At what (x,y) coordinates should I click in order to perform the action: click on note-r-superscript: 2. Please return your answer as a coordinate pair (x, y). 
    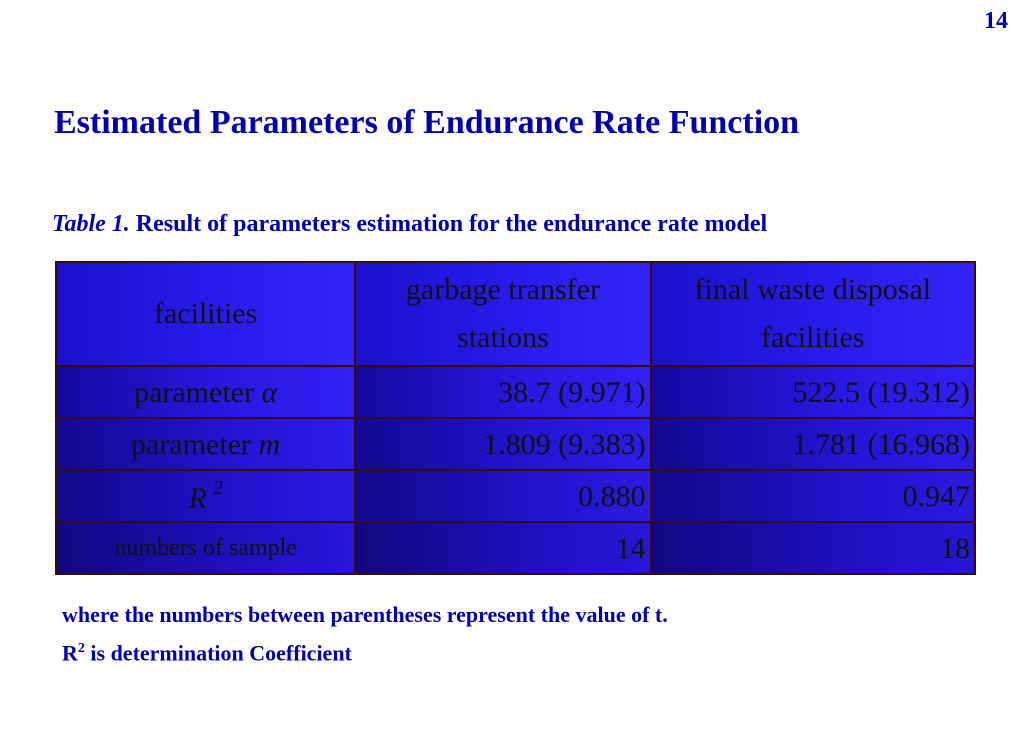
    Looking at the image, I should click on (81, 648).